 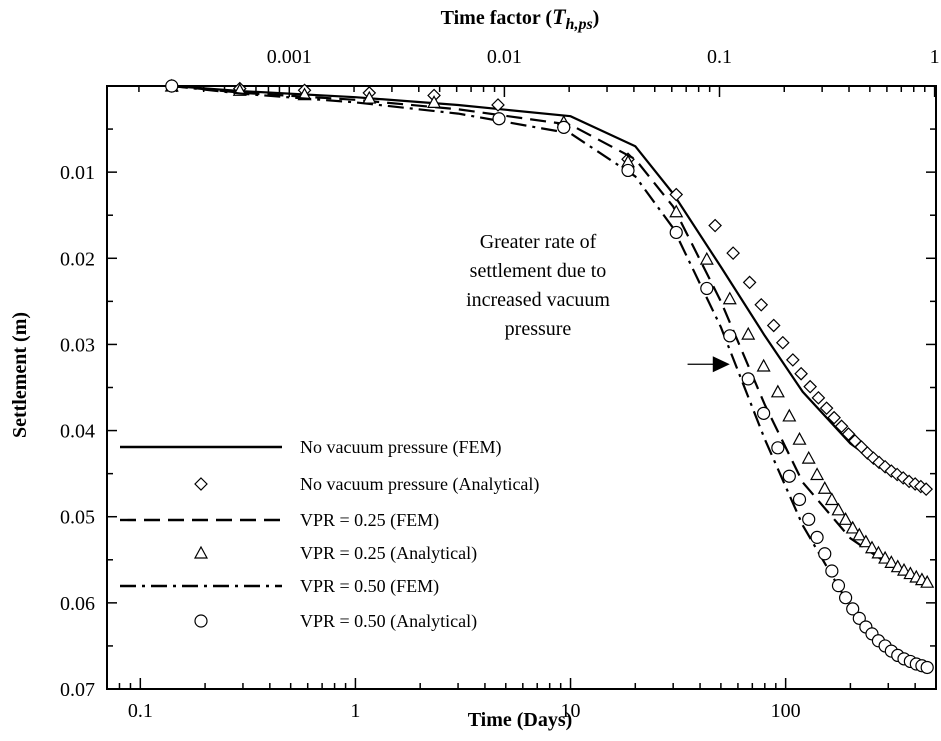 I want to click on legend-entry: VPR = 0.25 (FEM), so click(x=279, y=520).